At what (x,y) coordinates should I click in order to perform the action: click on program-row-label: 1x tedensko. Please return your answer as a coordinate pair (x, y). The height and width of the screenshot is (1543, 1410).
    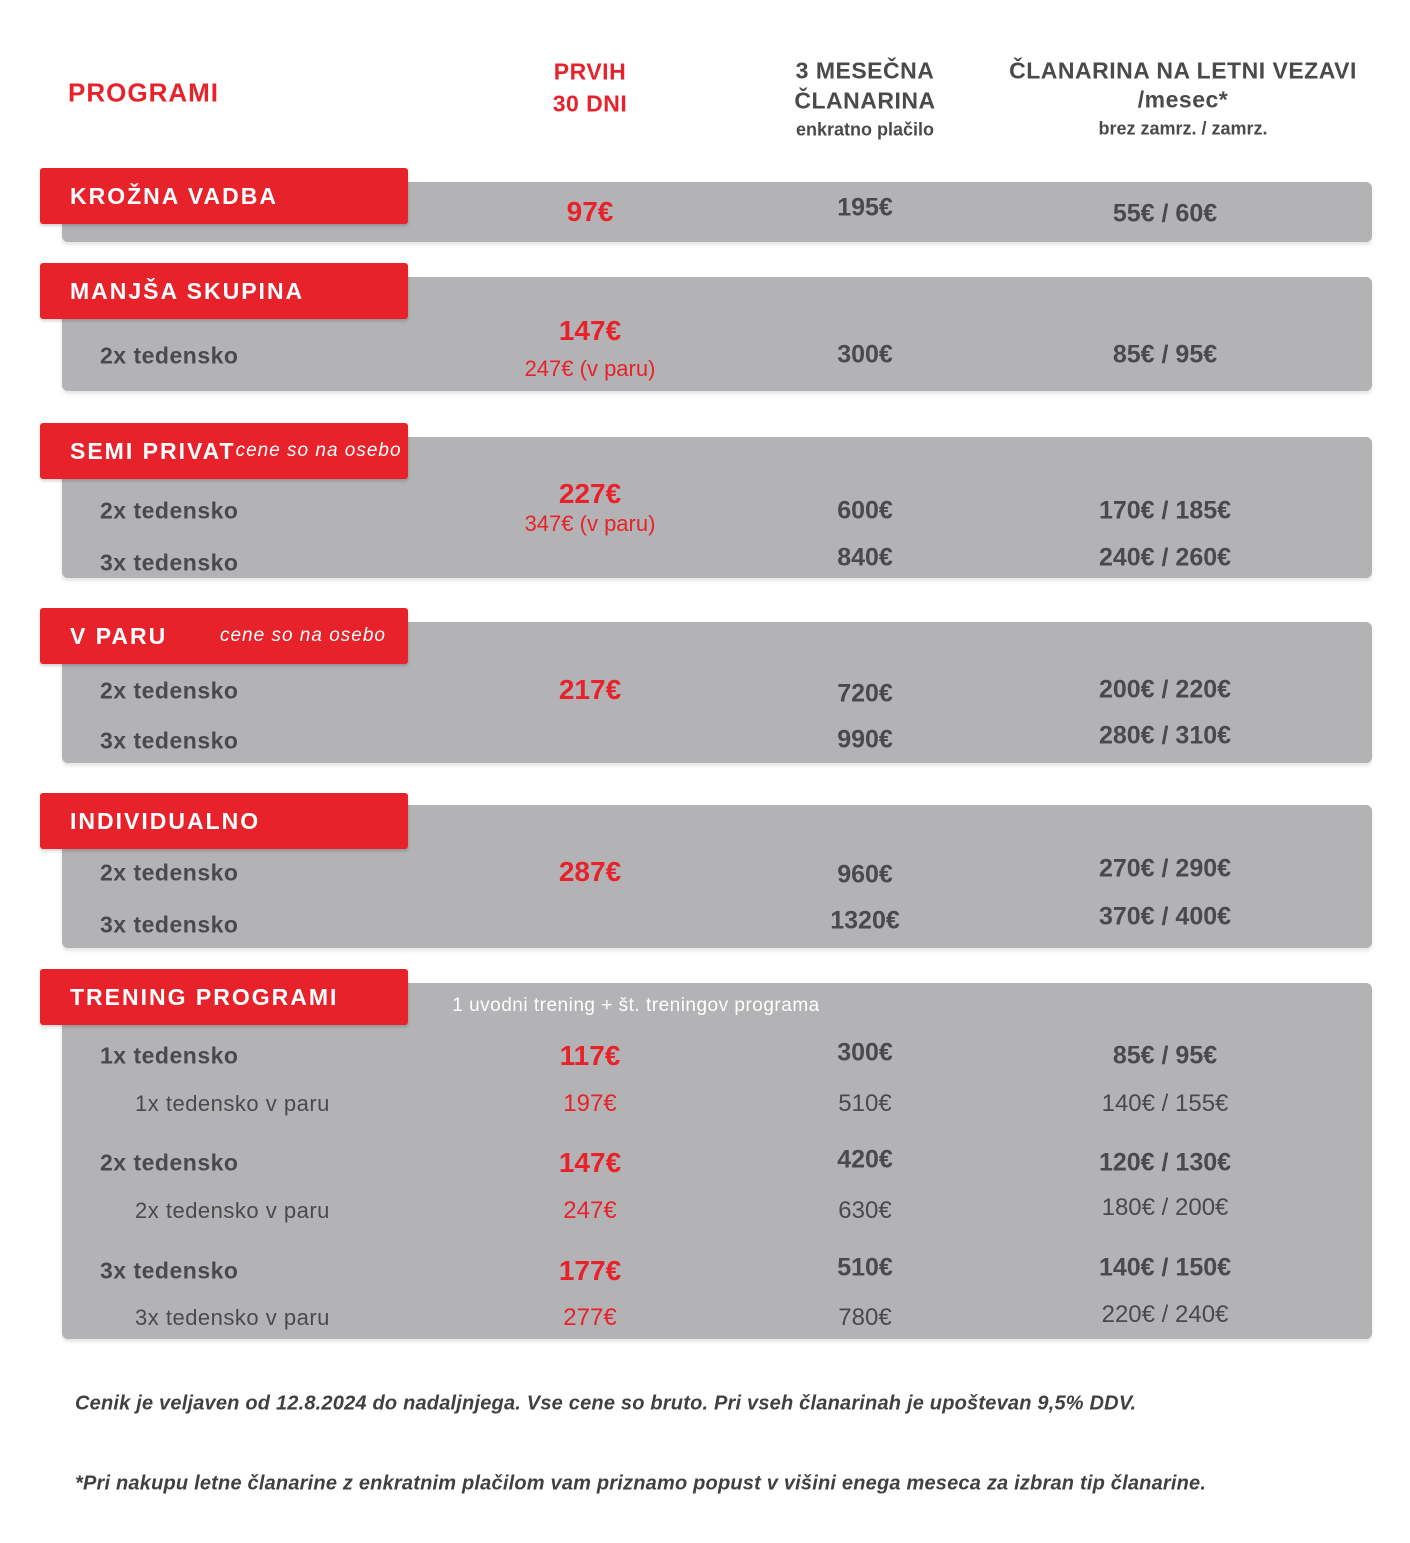
    Looking at the image, I should click on (169, 1055).